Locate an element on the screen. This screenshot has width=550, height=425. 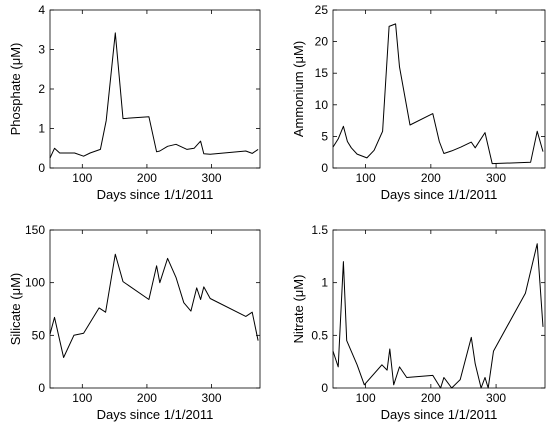
y-tick-label: 100 is located at coordinates (35, 283).